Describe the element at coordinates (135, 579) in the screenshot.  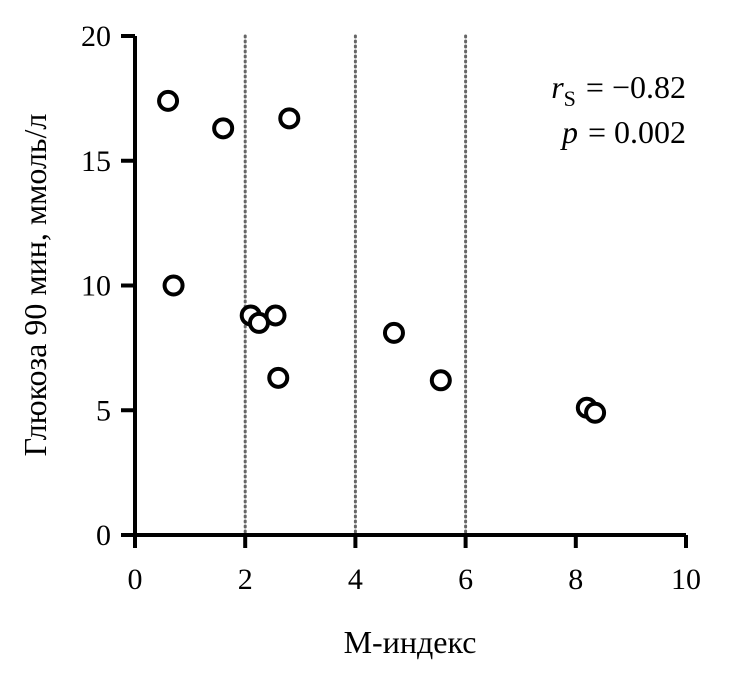
I see `x-tick-label: 0` at that location.